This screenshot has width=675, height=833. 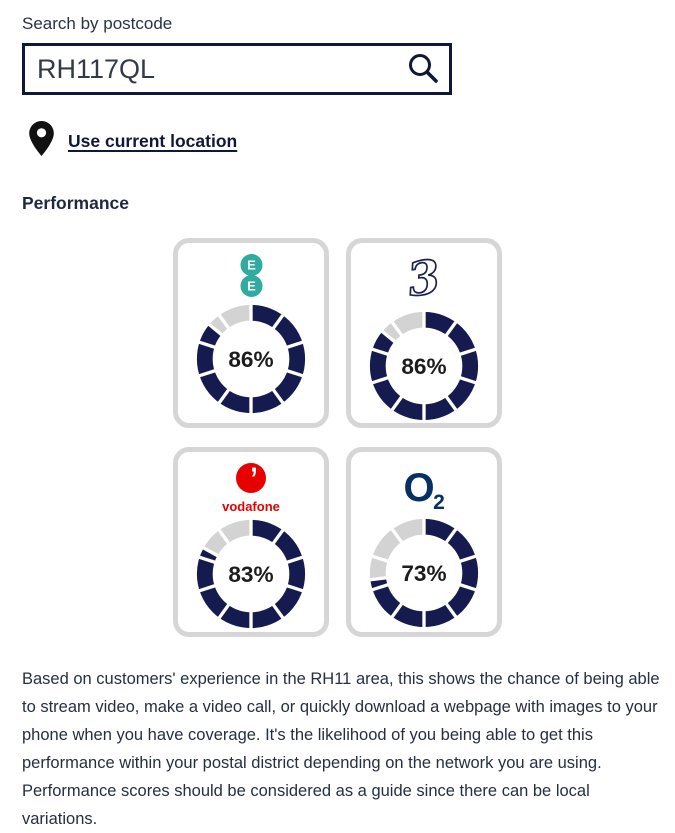 I want to click on vodafone-performance-value: 83%, so click(x=250, y=574).